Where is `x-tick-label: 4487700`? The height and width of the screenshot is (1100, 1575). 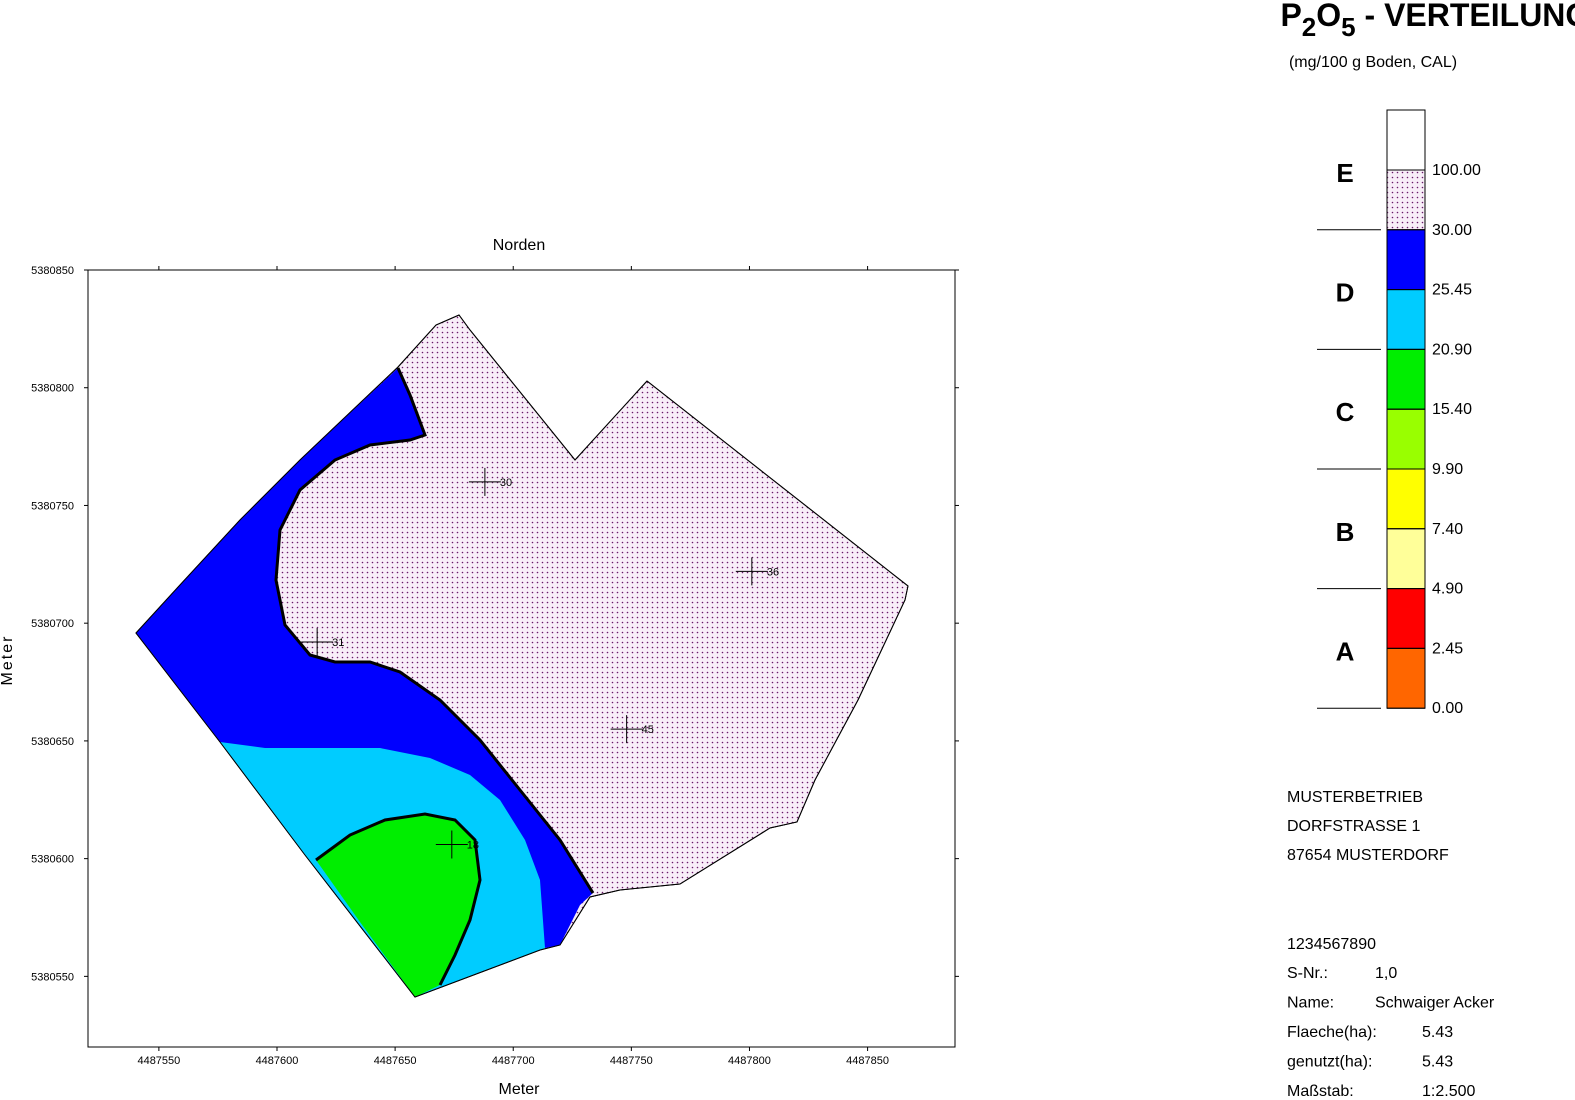 x-tick-label: 4487700 is located at coordinates (513, 1061).